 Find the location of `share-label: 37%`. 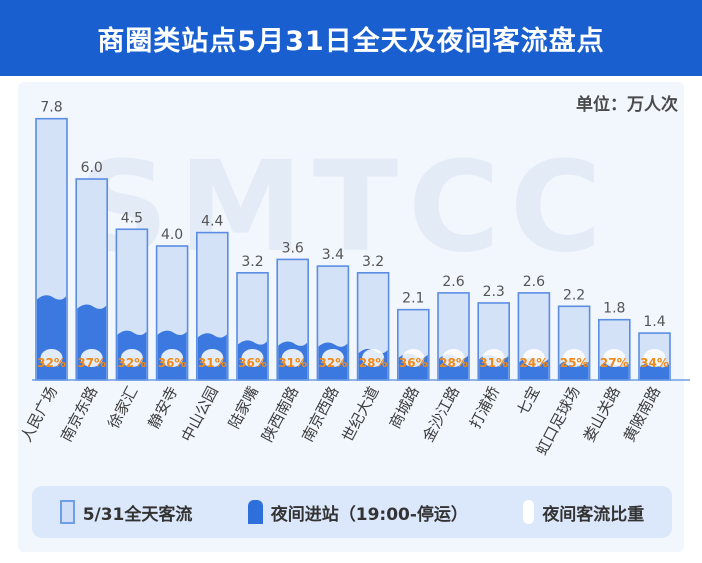

share-label: 37% is located at coordinates (91, 363).